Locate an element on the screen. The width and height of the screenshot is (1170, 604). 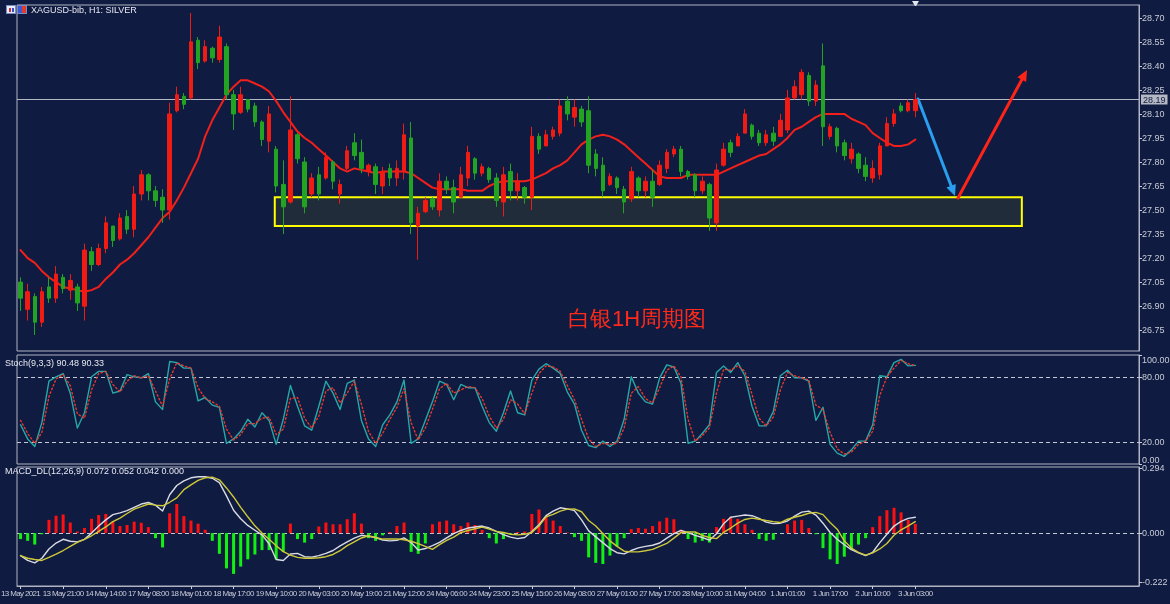
x-tick-label: 13 May 21:00 is located at coordinates (63, 593).